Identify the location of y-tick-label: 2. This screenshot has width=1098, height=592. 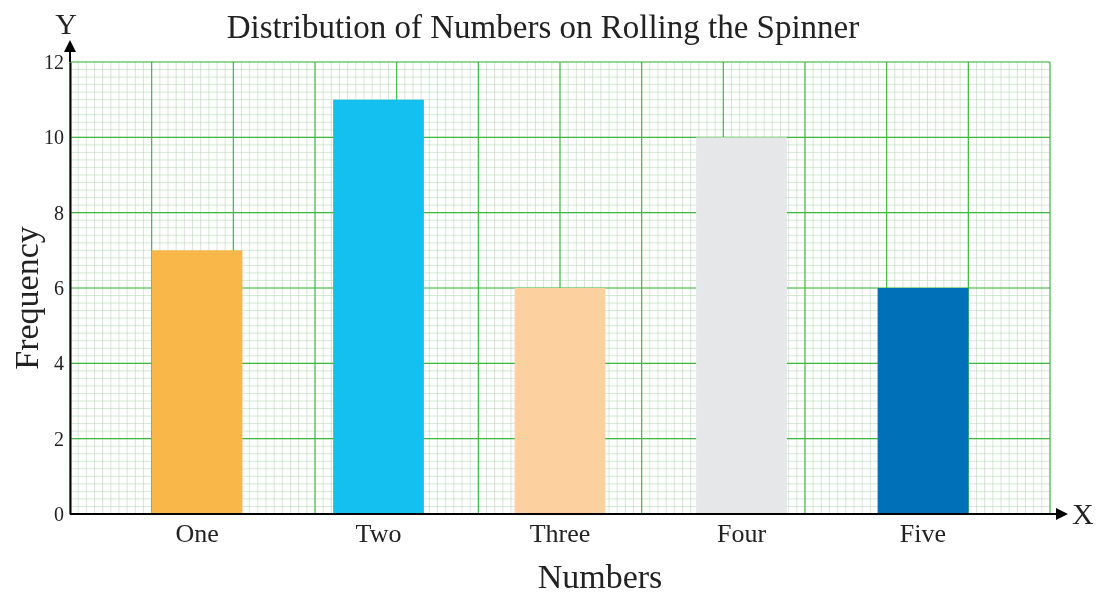
(59, 438).